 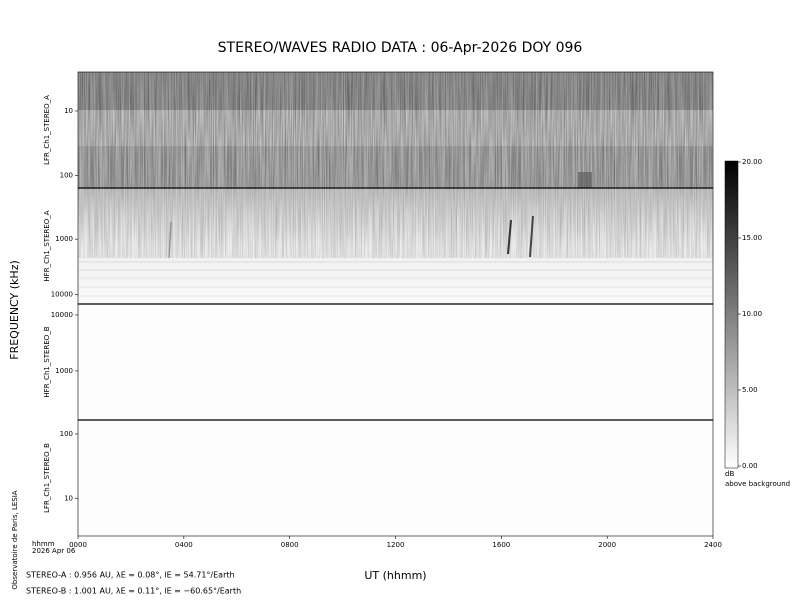 What do you see at coordinates (395, 575) in the screenshot?
I see `x-axis-title: UT (hhmm)` at bounding box center [395, 575].